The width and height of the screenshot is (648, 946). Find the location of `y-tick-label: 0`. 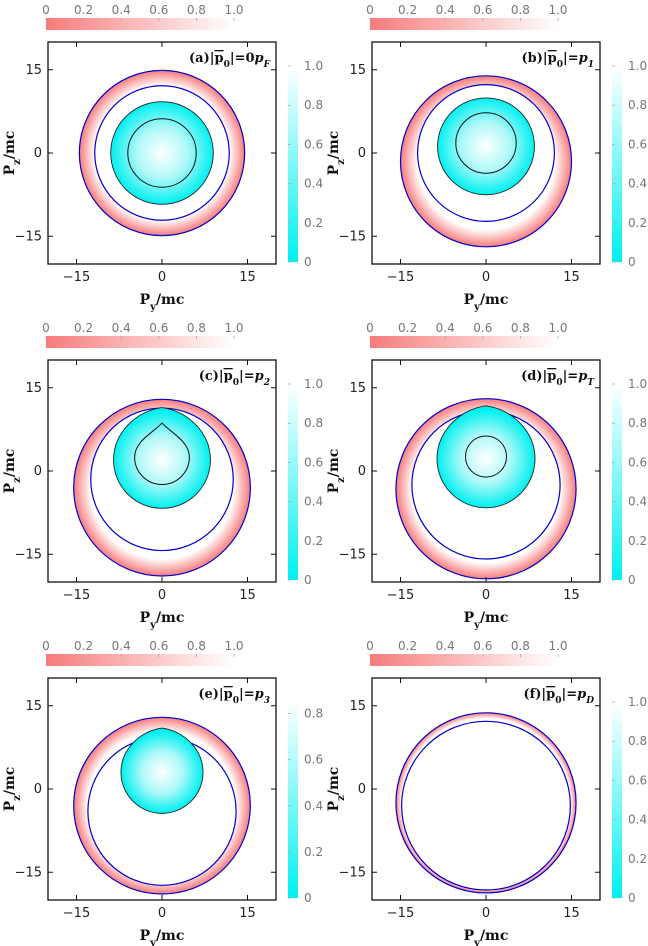

y-tick-label: 0 is located at coordinates (38, 153).